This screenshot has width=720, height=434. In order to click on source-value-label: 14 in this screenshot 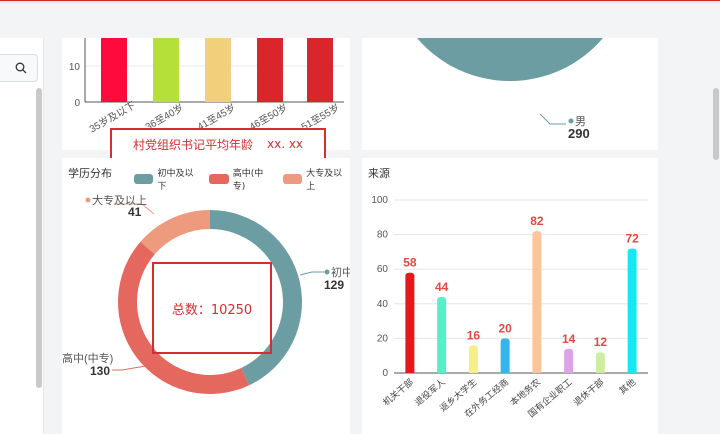, I will do `click(569, 339)`.